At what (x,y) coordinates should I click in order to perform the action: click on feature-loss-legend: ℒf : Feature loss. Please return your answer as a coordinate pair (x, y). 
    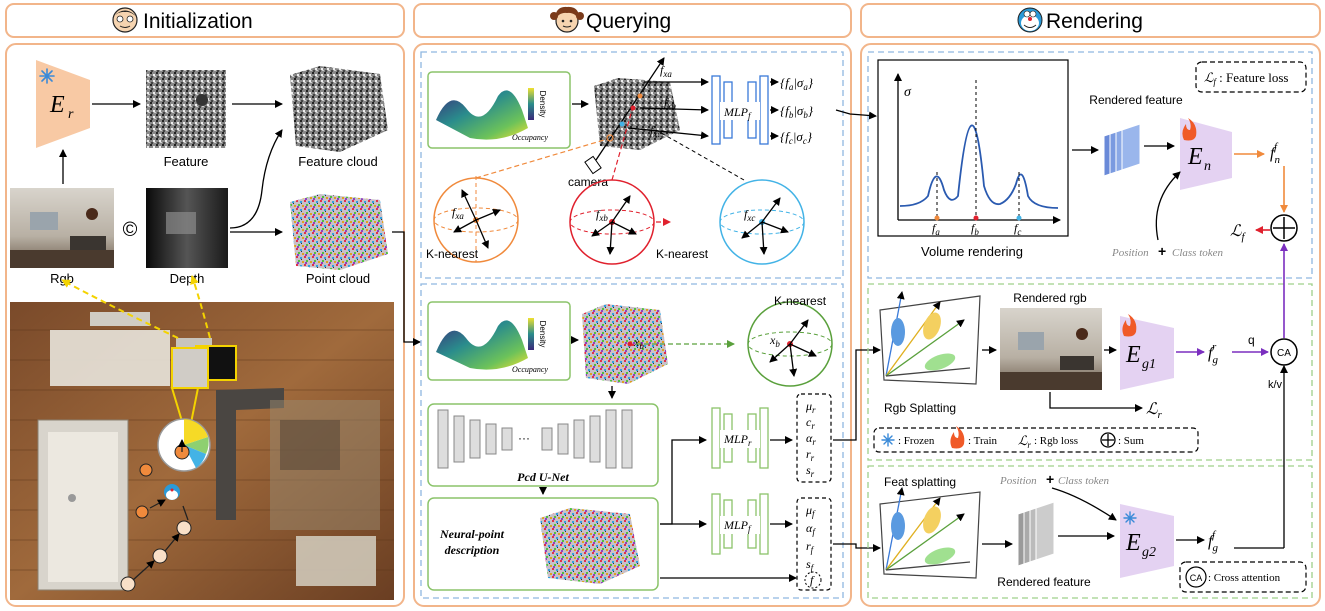
    Looking at the image, I should click on (1251, 77).